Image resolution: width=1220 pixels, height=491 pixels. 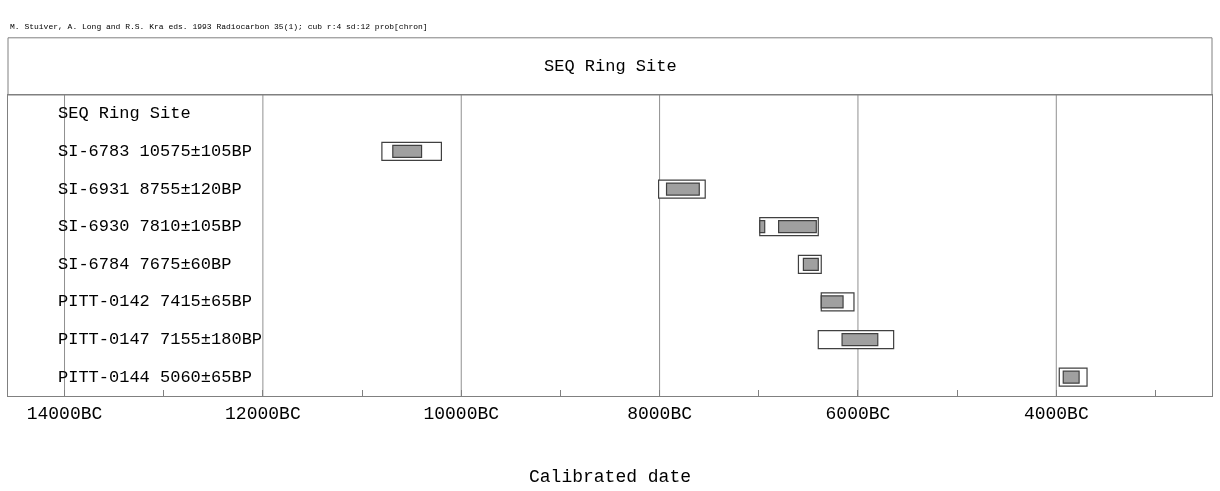 I want to click on chart-title: SEQ Ring Site, so click(x=610, y=66).